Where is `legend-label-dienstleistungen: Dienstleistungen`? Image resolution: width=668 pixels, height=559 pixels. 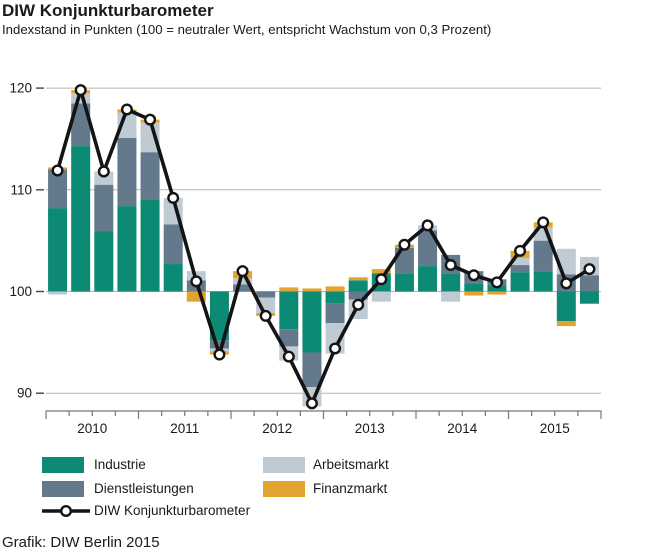
legend-label-dienstleistungen: Dienstleistungen is located at coordinates (144, 488).